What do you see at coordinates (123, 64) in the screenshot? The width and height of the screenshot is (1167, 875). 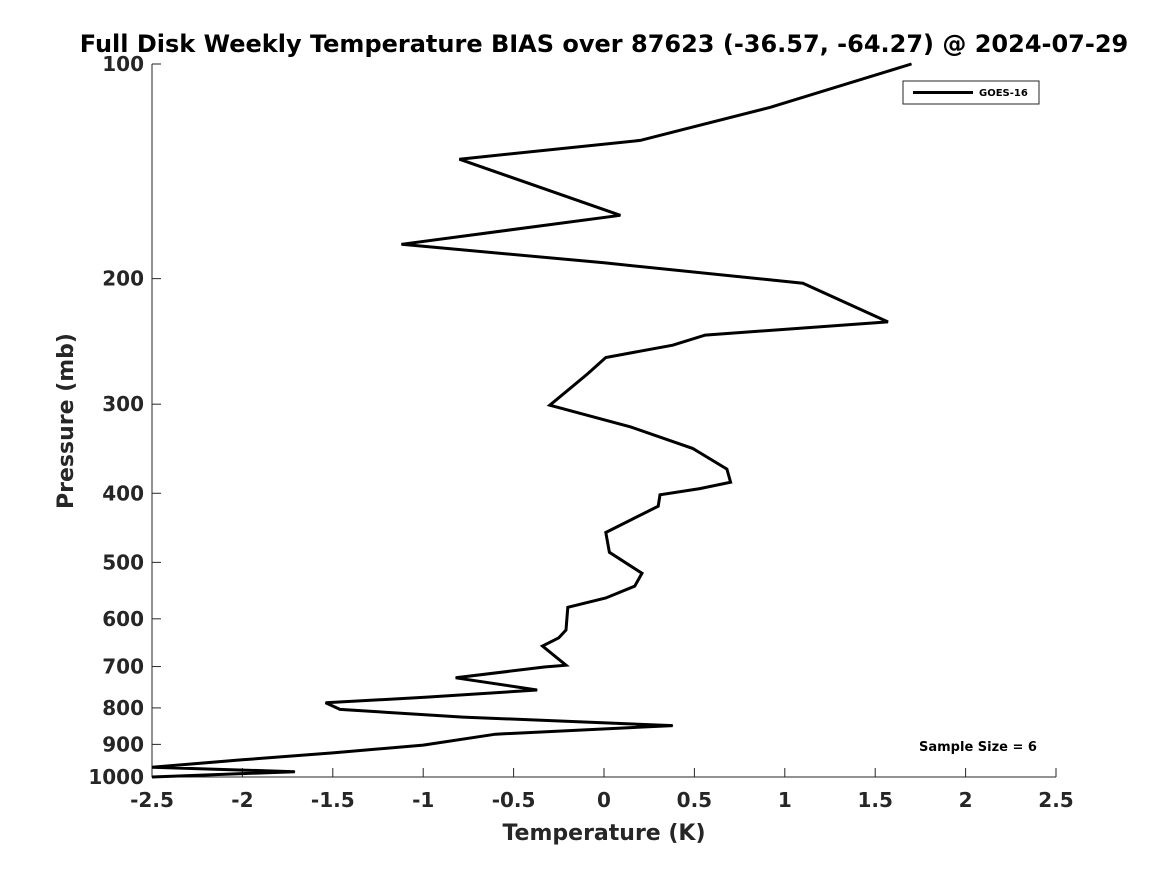 I see `y-tick-label: 100` at bounding box center [123, 64].